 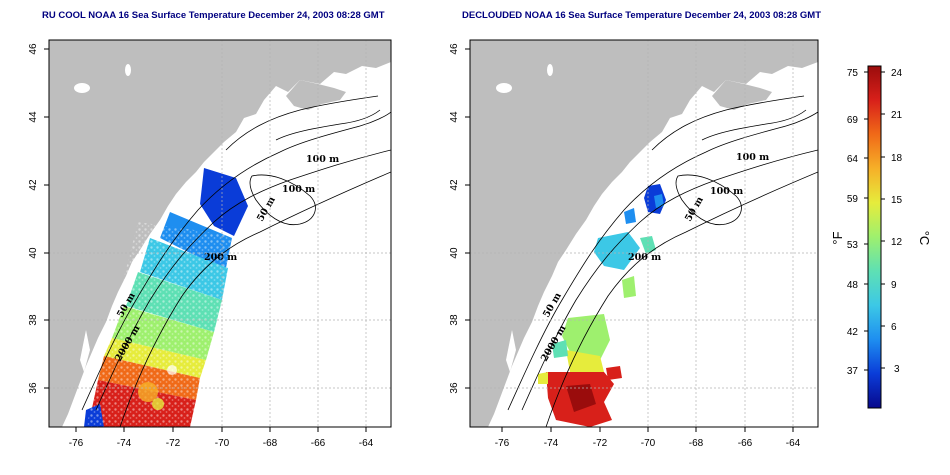 I want to click on left-nova-scotia, so click(x=316, y=95).